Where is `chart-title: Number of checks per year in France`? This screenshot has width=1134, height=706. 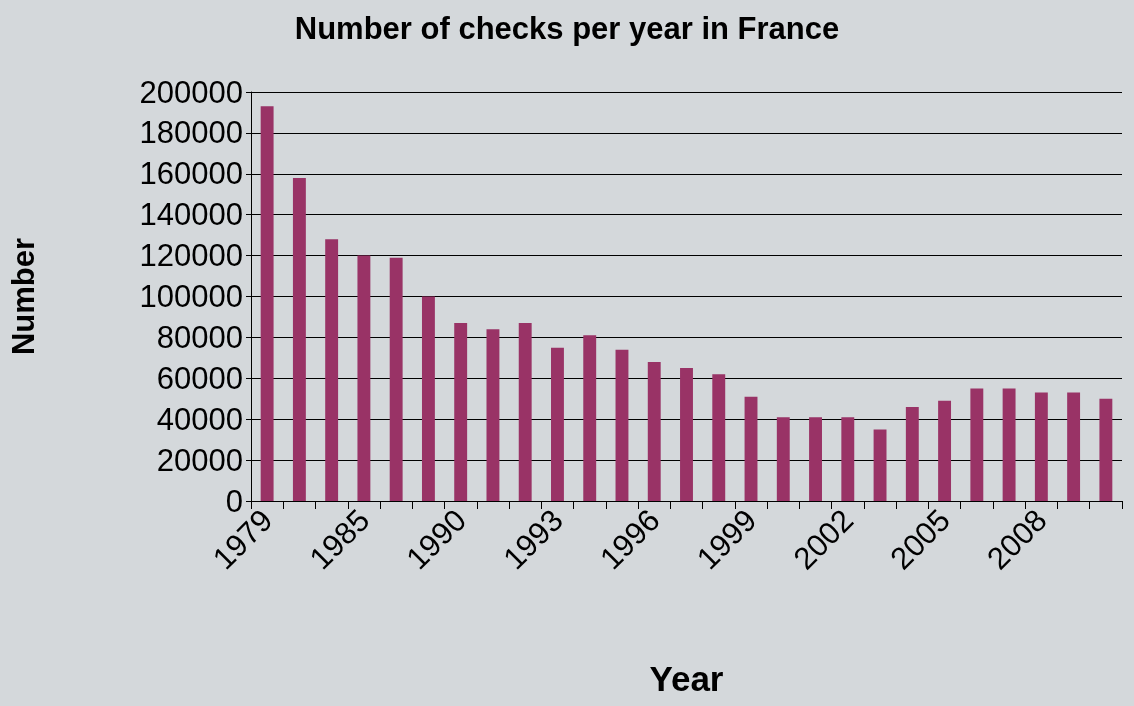
chart-title: Number of checks per year in France is located at coordinates (567, 28).